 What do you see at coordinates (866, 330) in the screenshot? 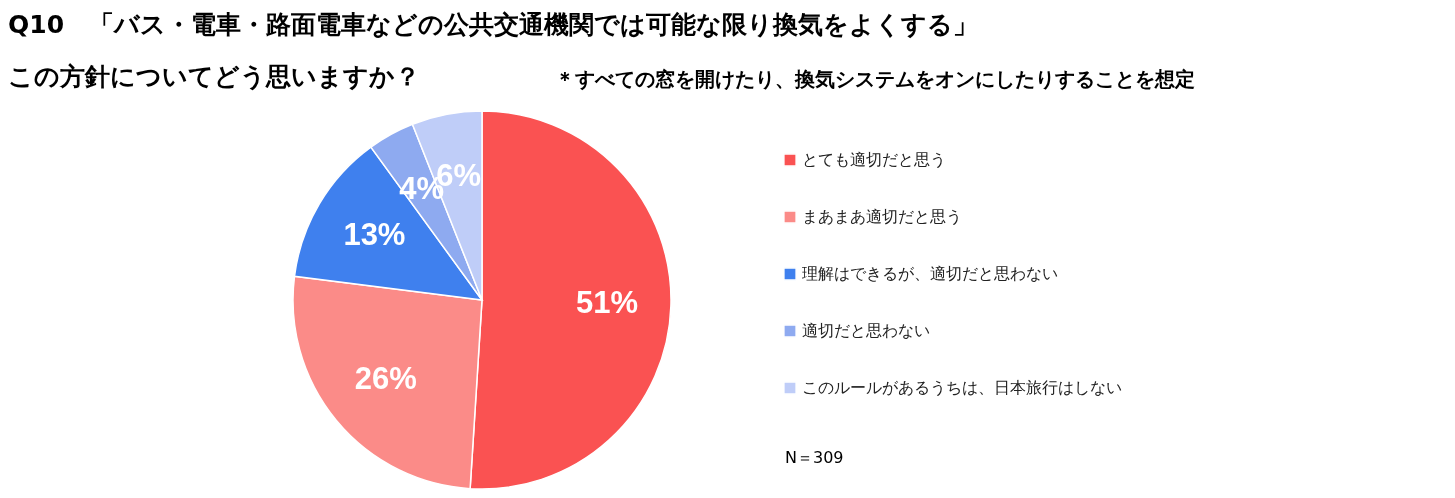
I see `legend-label: 適切だと思わない` at bounding box center [866, 330].